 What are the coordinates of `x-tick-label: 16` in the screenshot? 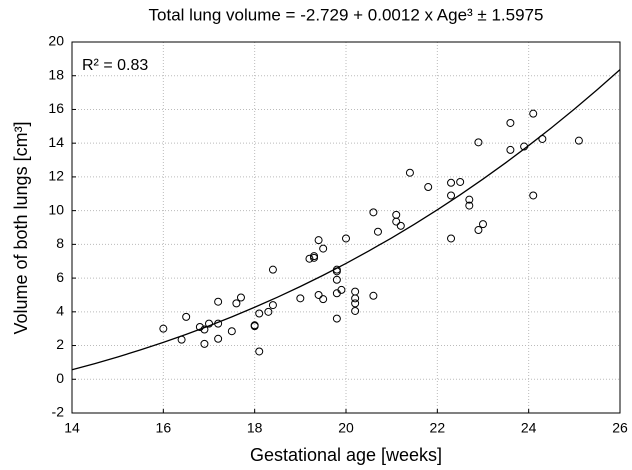 It's located at (164, 428).